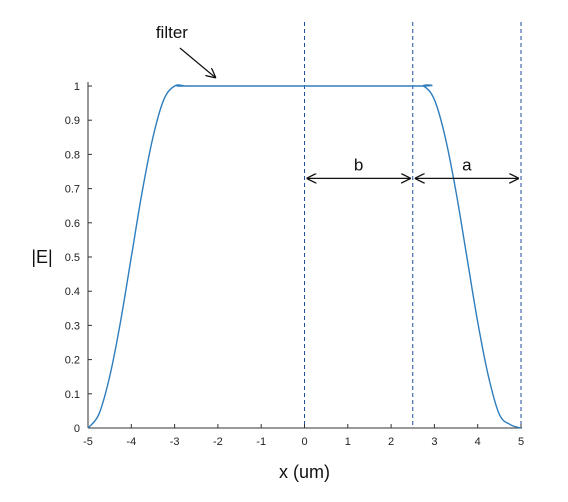  What do you see at coordinates (72, 190) in the screenshot?
I see `y-tick-label: 0.7` at bounding box center [72, 190].